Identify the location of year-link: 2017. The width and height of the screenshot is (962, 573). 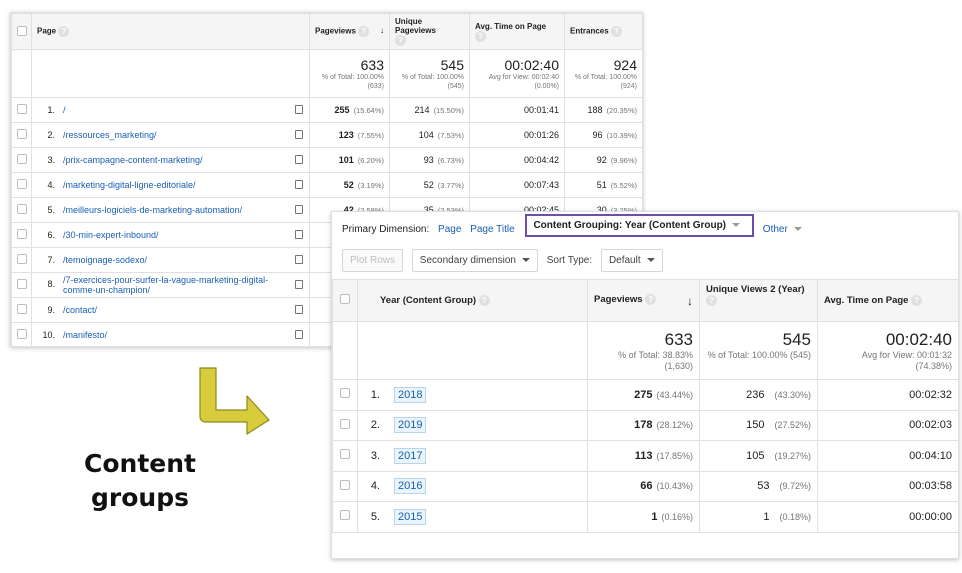
(410, 455).